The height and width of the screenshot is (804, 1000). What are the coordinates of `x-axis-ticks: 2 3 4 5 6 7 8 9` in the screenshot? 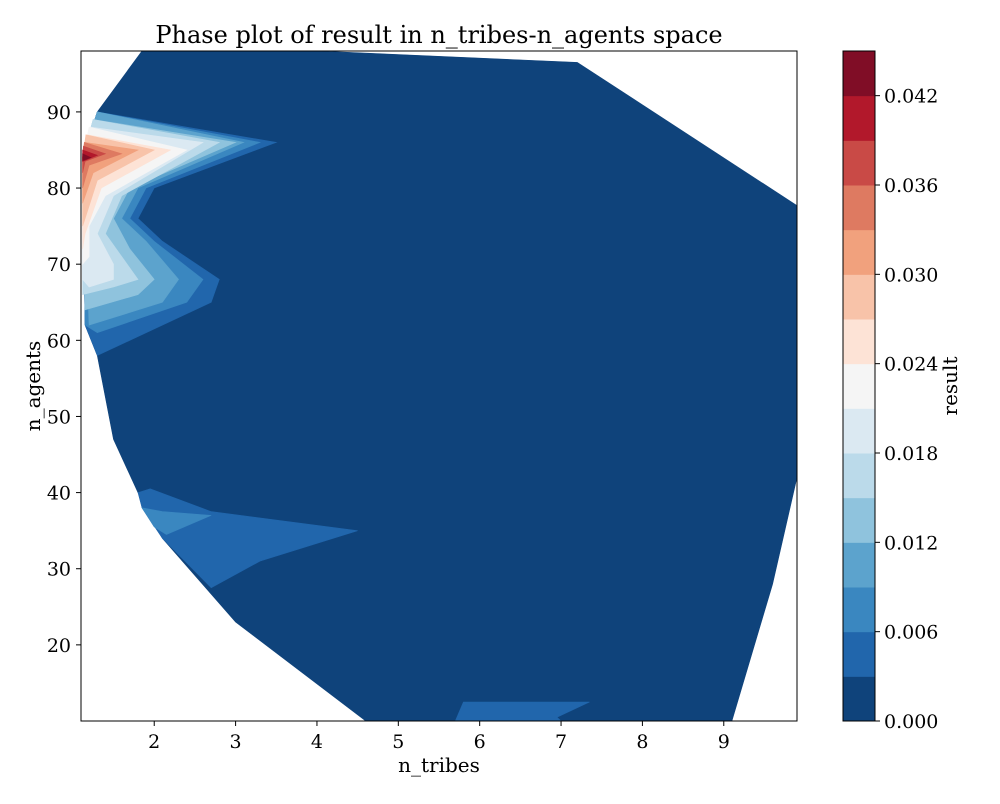 It's located at (439, 737).